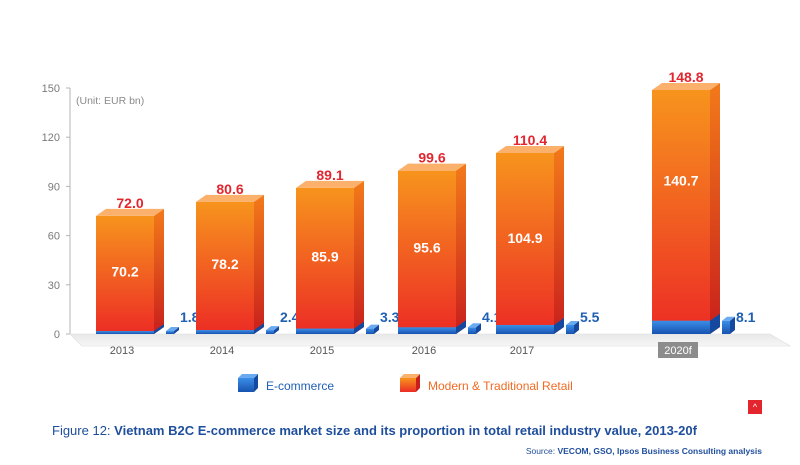  I want to click on retail-bar-side-2016, so click(461, 248).